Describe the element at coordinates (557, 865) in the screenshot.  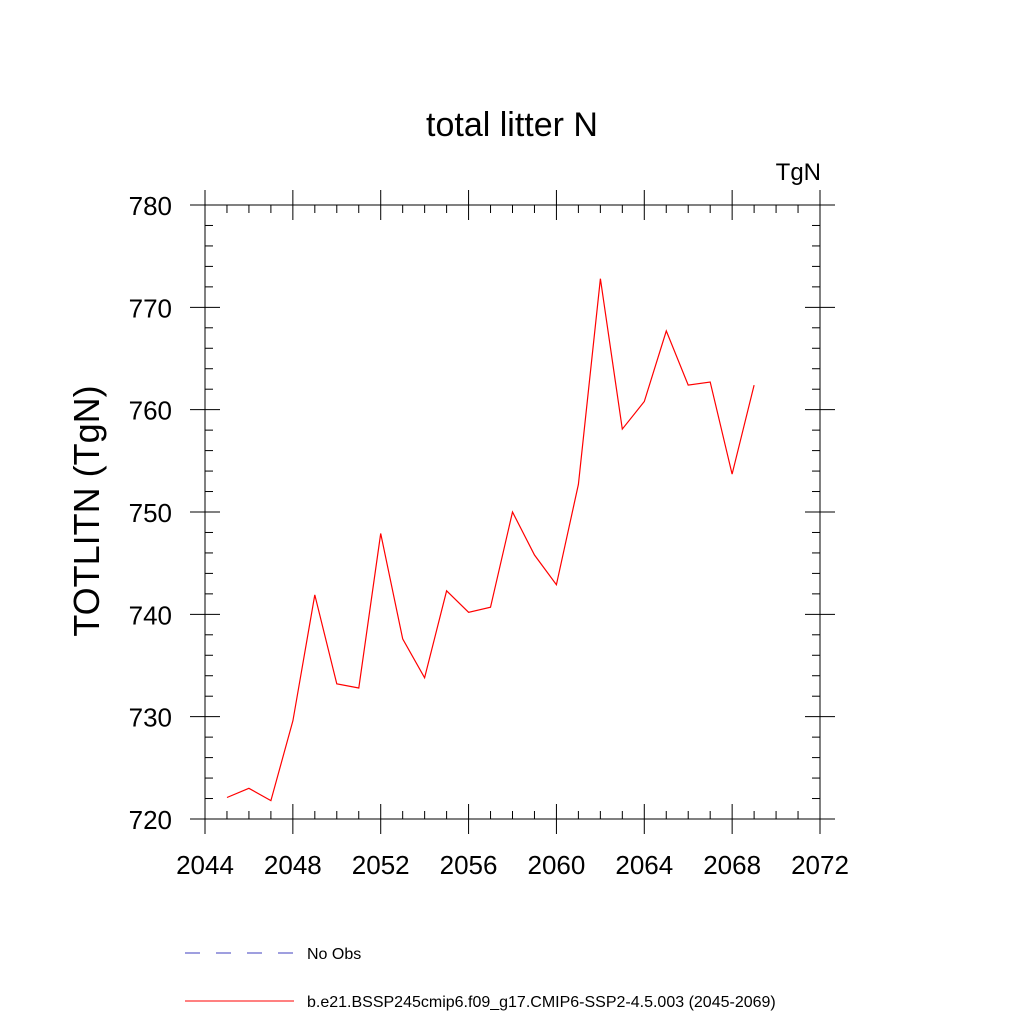
I see `x-tick-label: 2060` at that location.